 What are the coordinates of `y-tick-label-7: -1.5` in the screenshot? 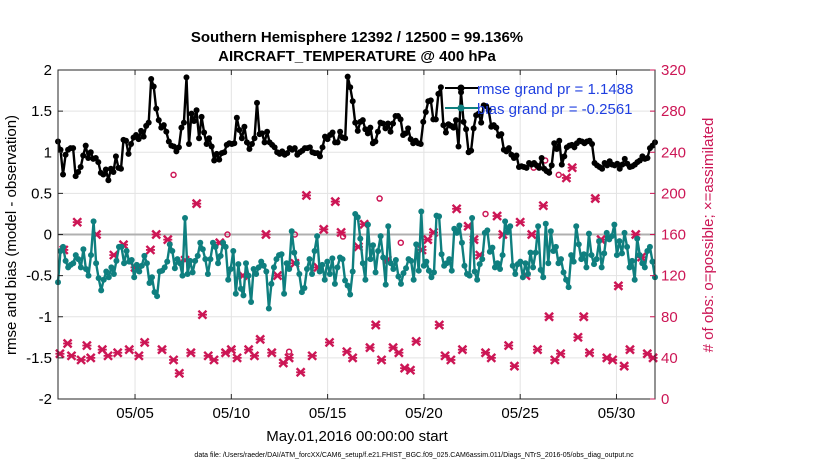 It's located at (39, 358).